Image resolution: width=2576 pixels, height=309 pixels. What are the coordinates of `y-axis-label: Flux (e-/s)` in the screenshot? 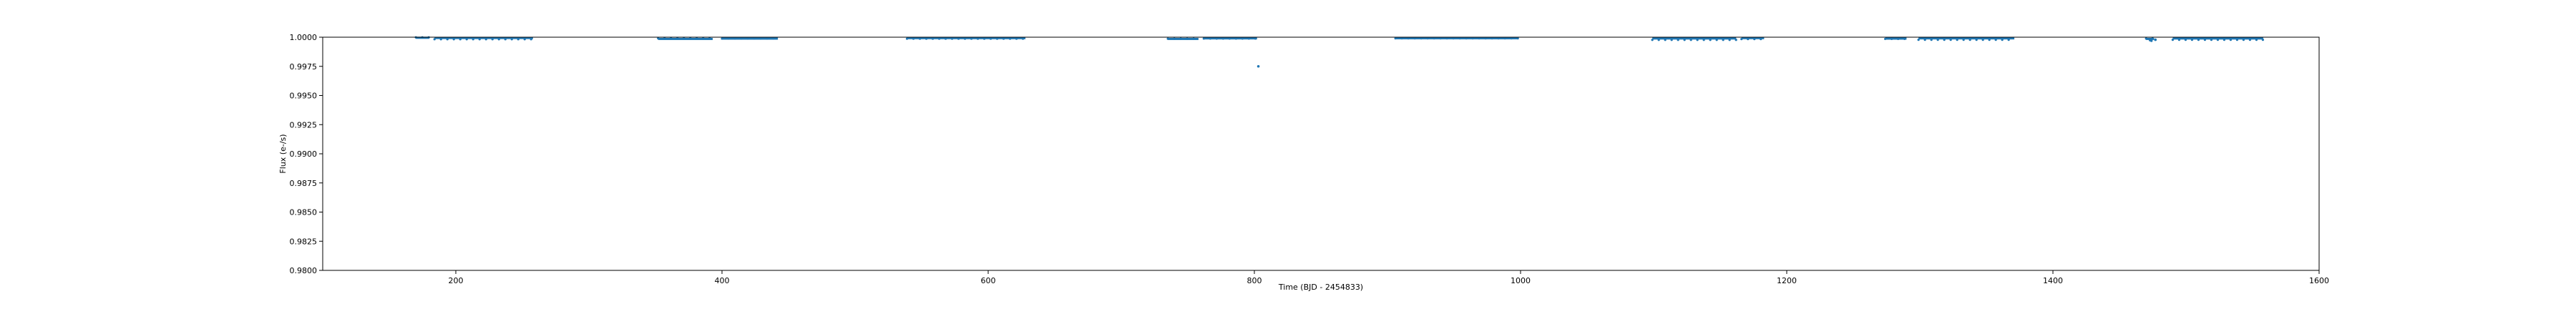 It's located at (283, 153).